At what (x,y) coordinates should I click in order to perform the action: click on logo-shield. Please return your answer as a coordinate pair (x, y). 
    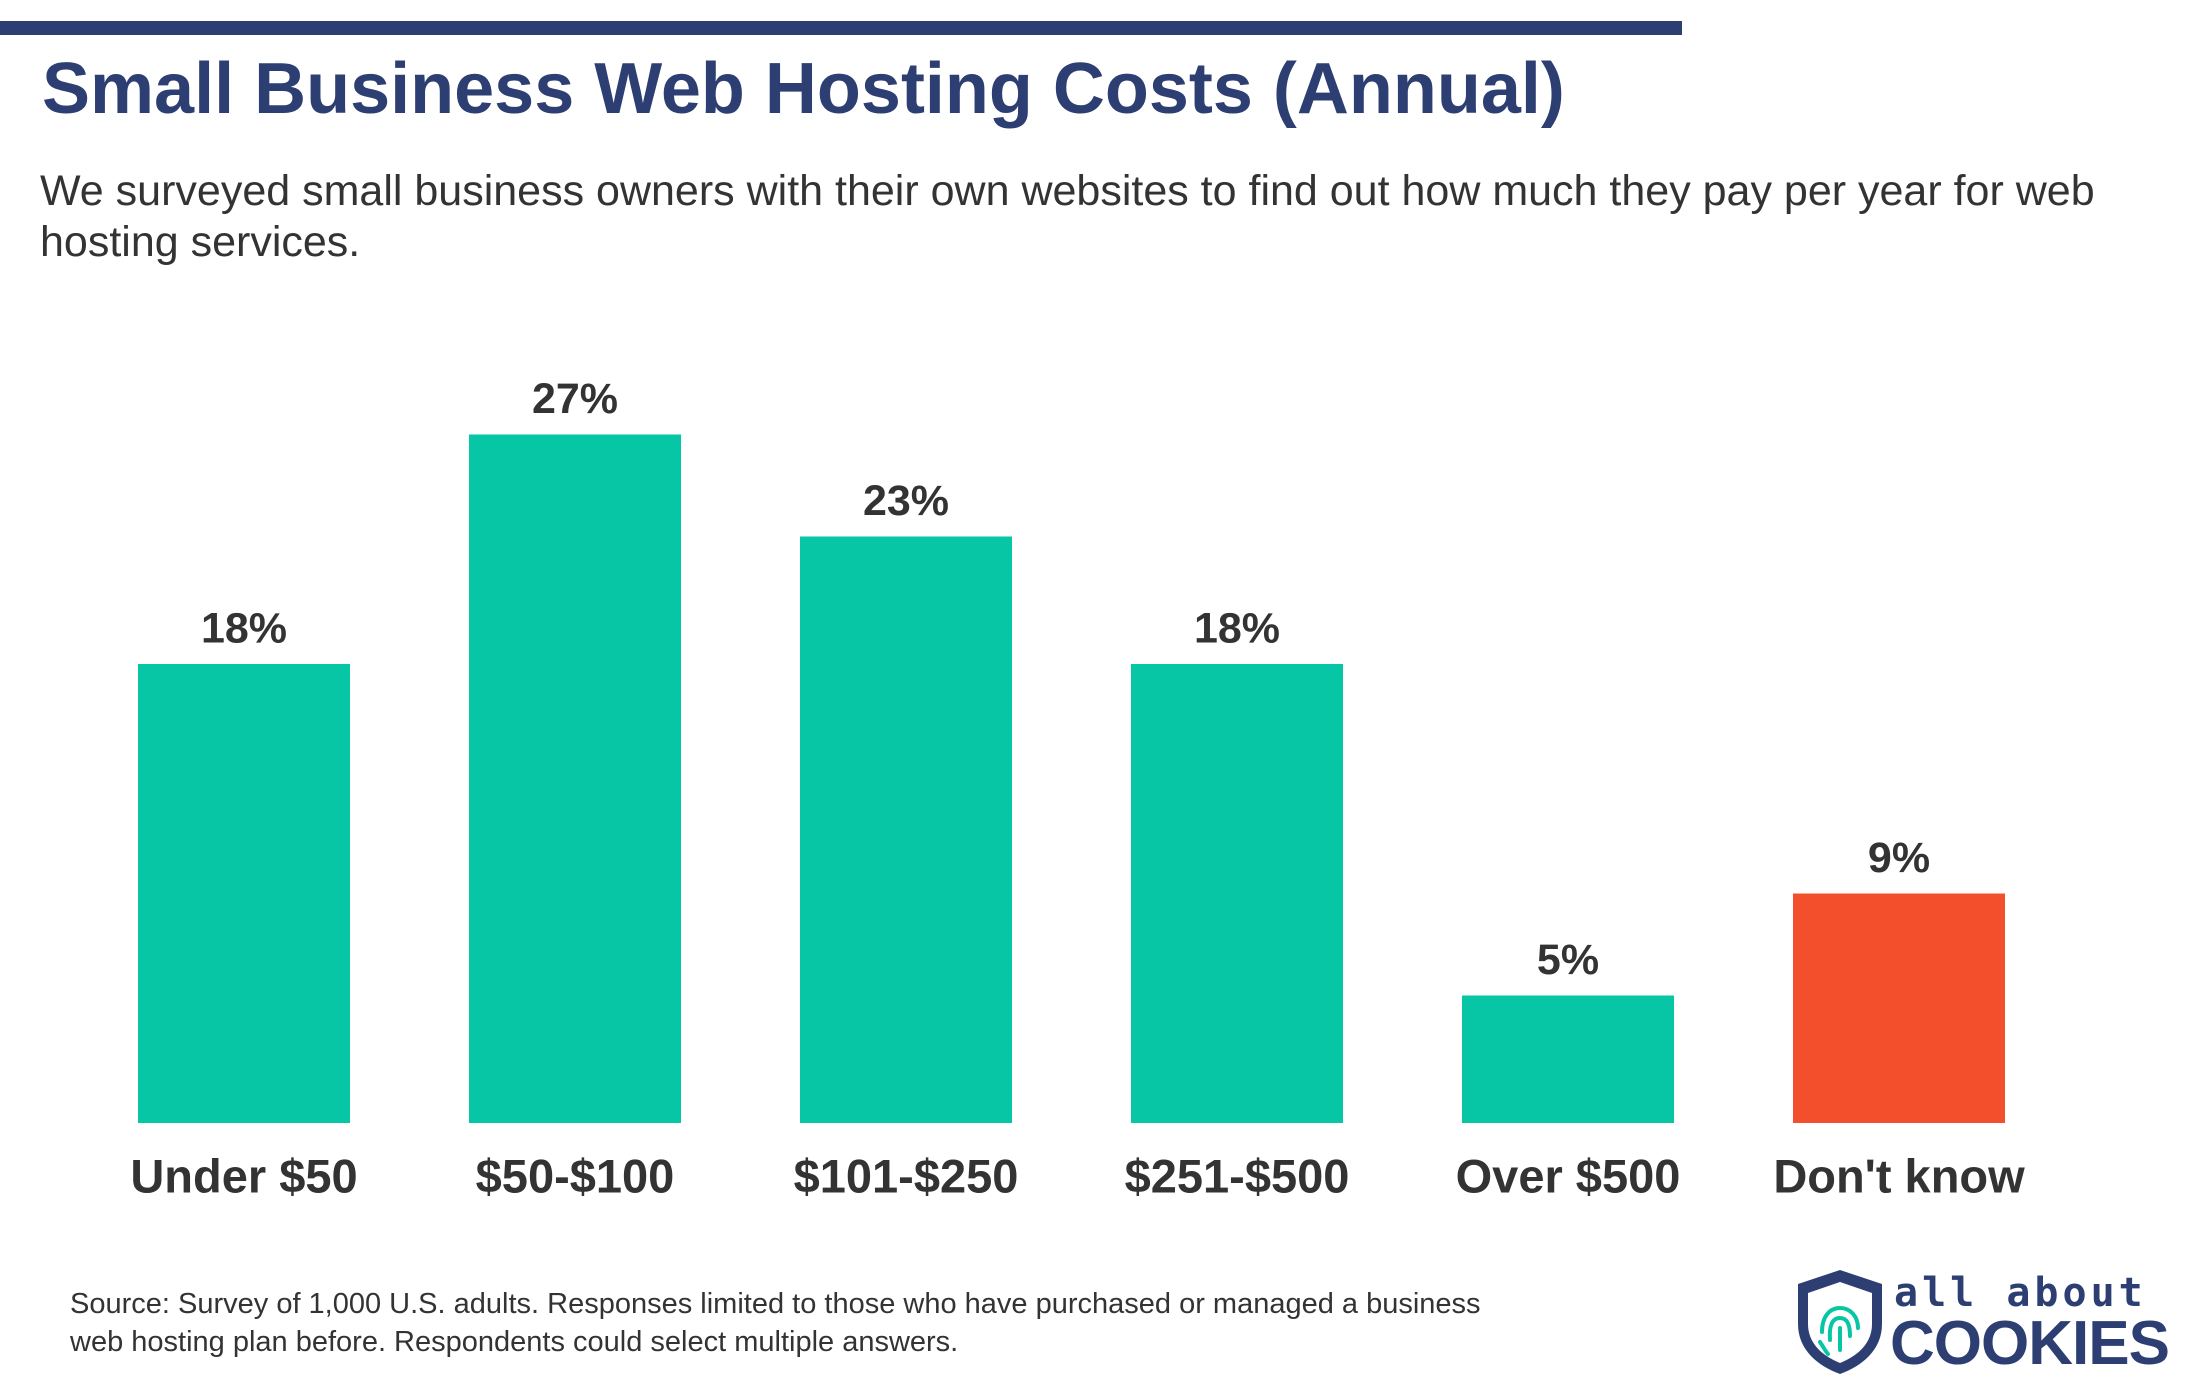
    Looking at the image, I should click on (1840, 1322).